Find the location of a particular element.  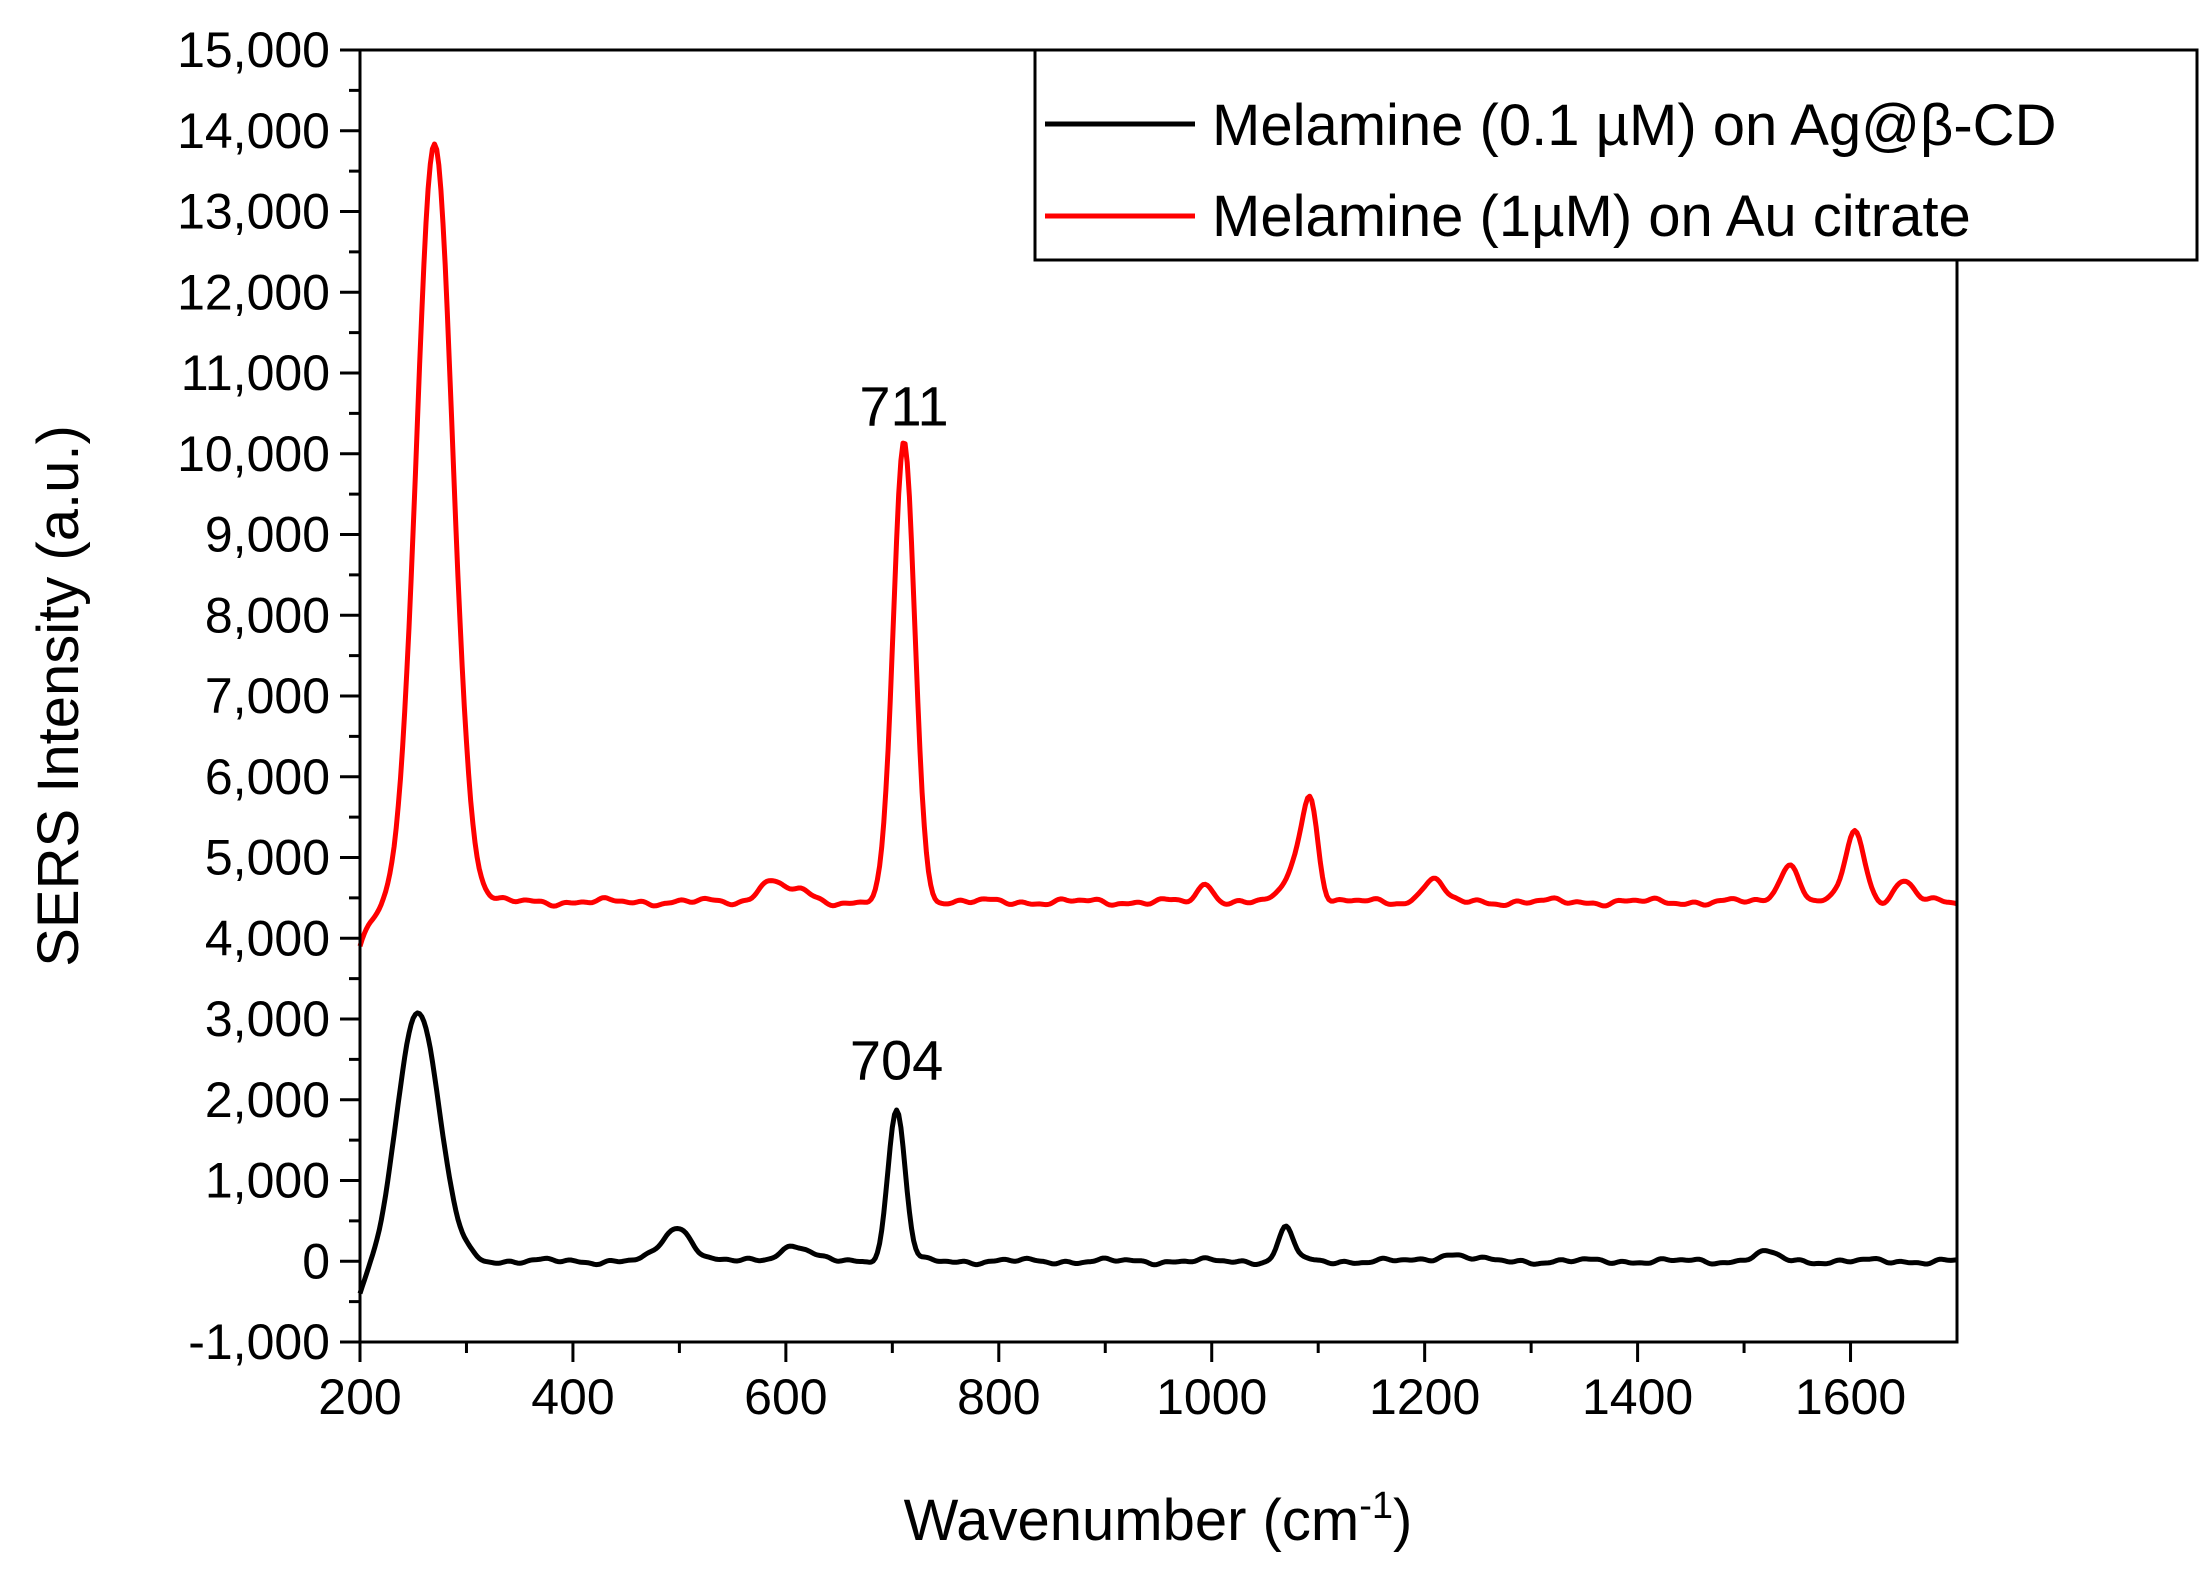

y-tick-label--1000: -1,000 is located at coordinates (259, 1342).